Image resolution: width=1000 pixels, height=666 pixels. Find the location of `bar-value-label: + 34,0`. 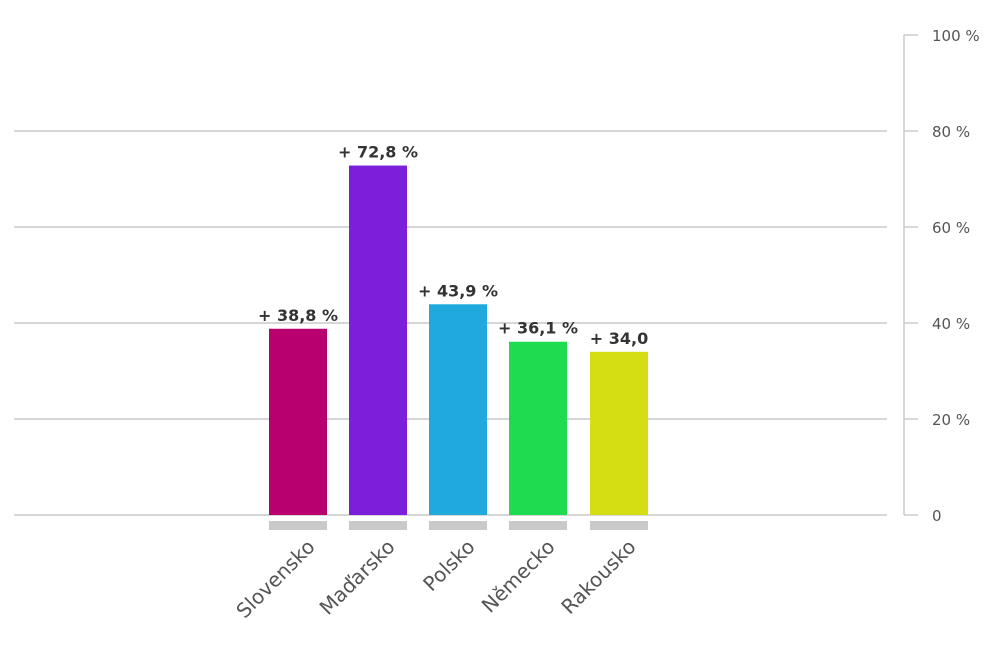

bar-value-label: + 34,0 is located at coordinates (619, 338).